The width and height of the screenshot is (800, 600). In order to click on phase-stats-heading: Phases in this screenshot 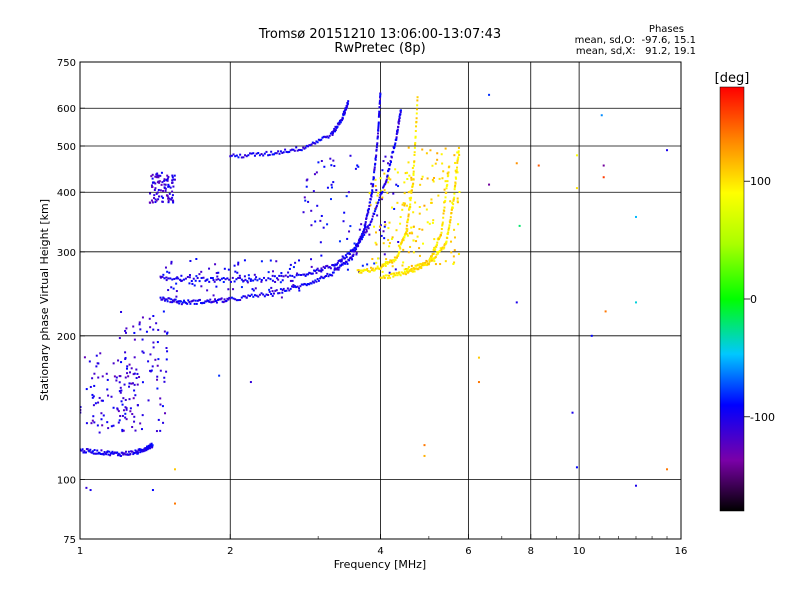, I will do `click(666, 29)`.